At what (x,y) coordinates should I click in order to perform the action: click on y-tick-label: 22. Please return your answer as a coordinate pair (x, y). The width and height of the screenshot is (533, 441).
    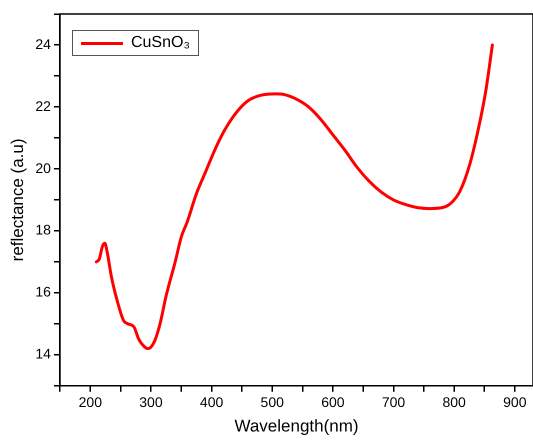
    Looking at the image, I should click on (43, 106).